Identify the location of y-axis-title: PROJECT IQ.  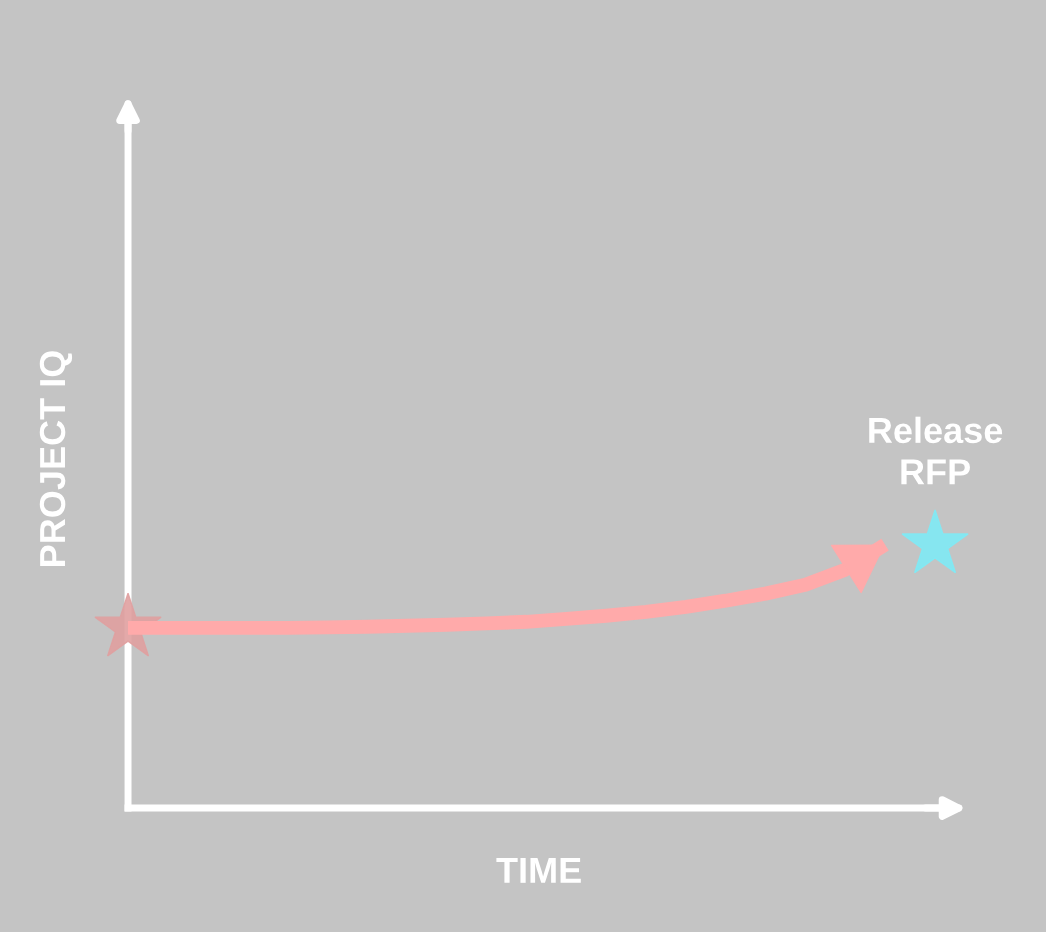
(56, 458).